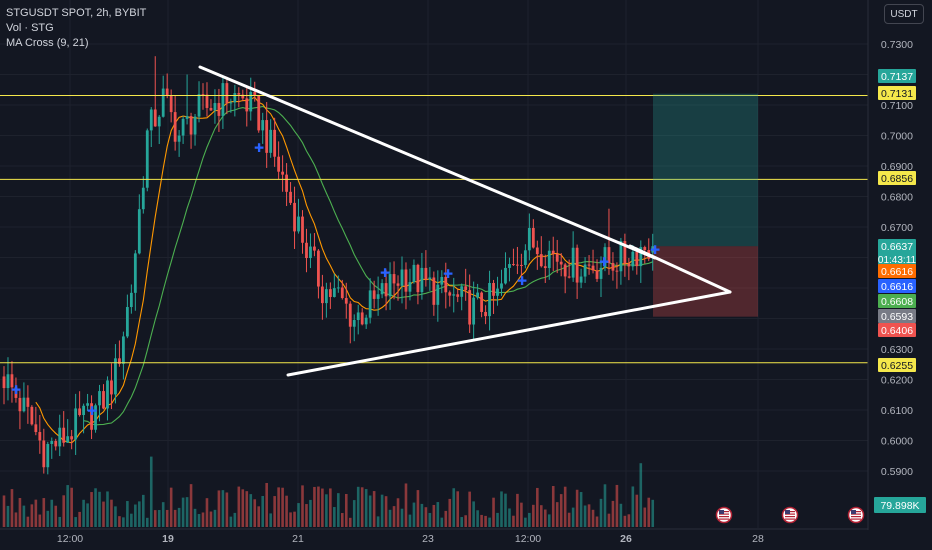 Image resolution: width=932 pixels, height=550 pixels. I want to click on legend-volume: Vol · STG, so click(30, 28).